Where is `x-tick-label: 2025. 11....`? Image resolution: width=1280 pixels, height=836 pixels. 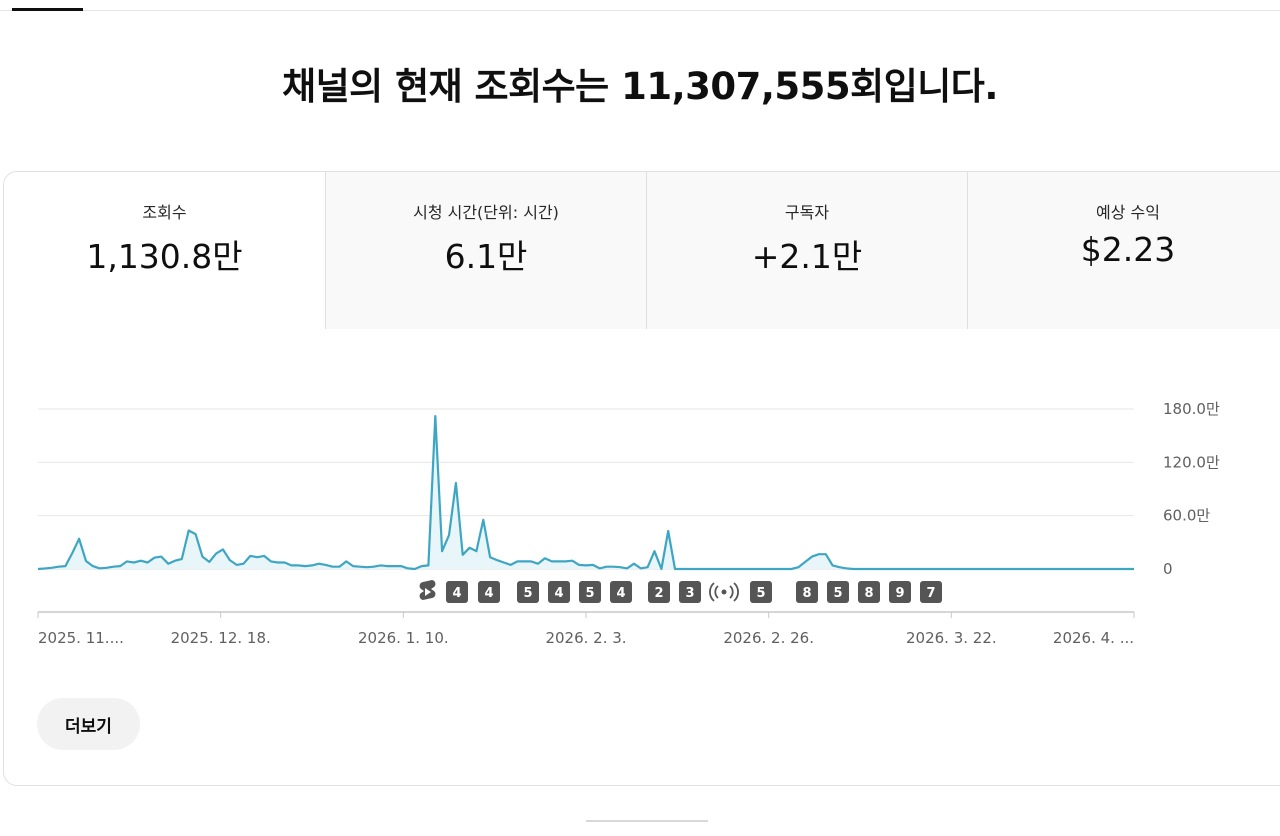 x-tick-label: 2025. 11.... is located at coordinates (81, 638).